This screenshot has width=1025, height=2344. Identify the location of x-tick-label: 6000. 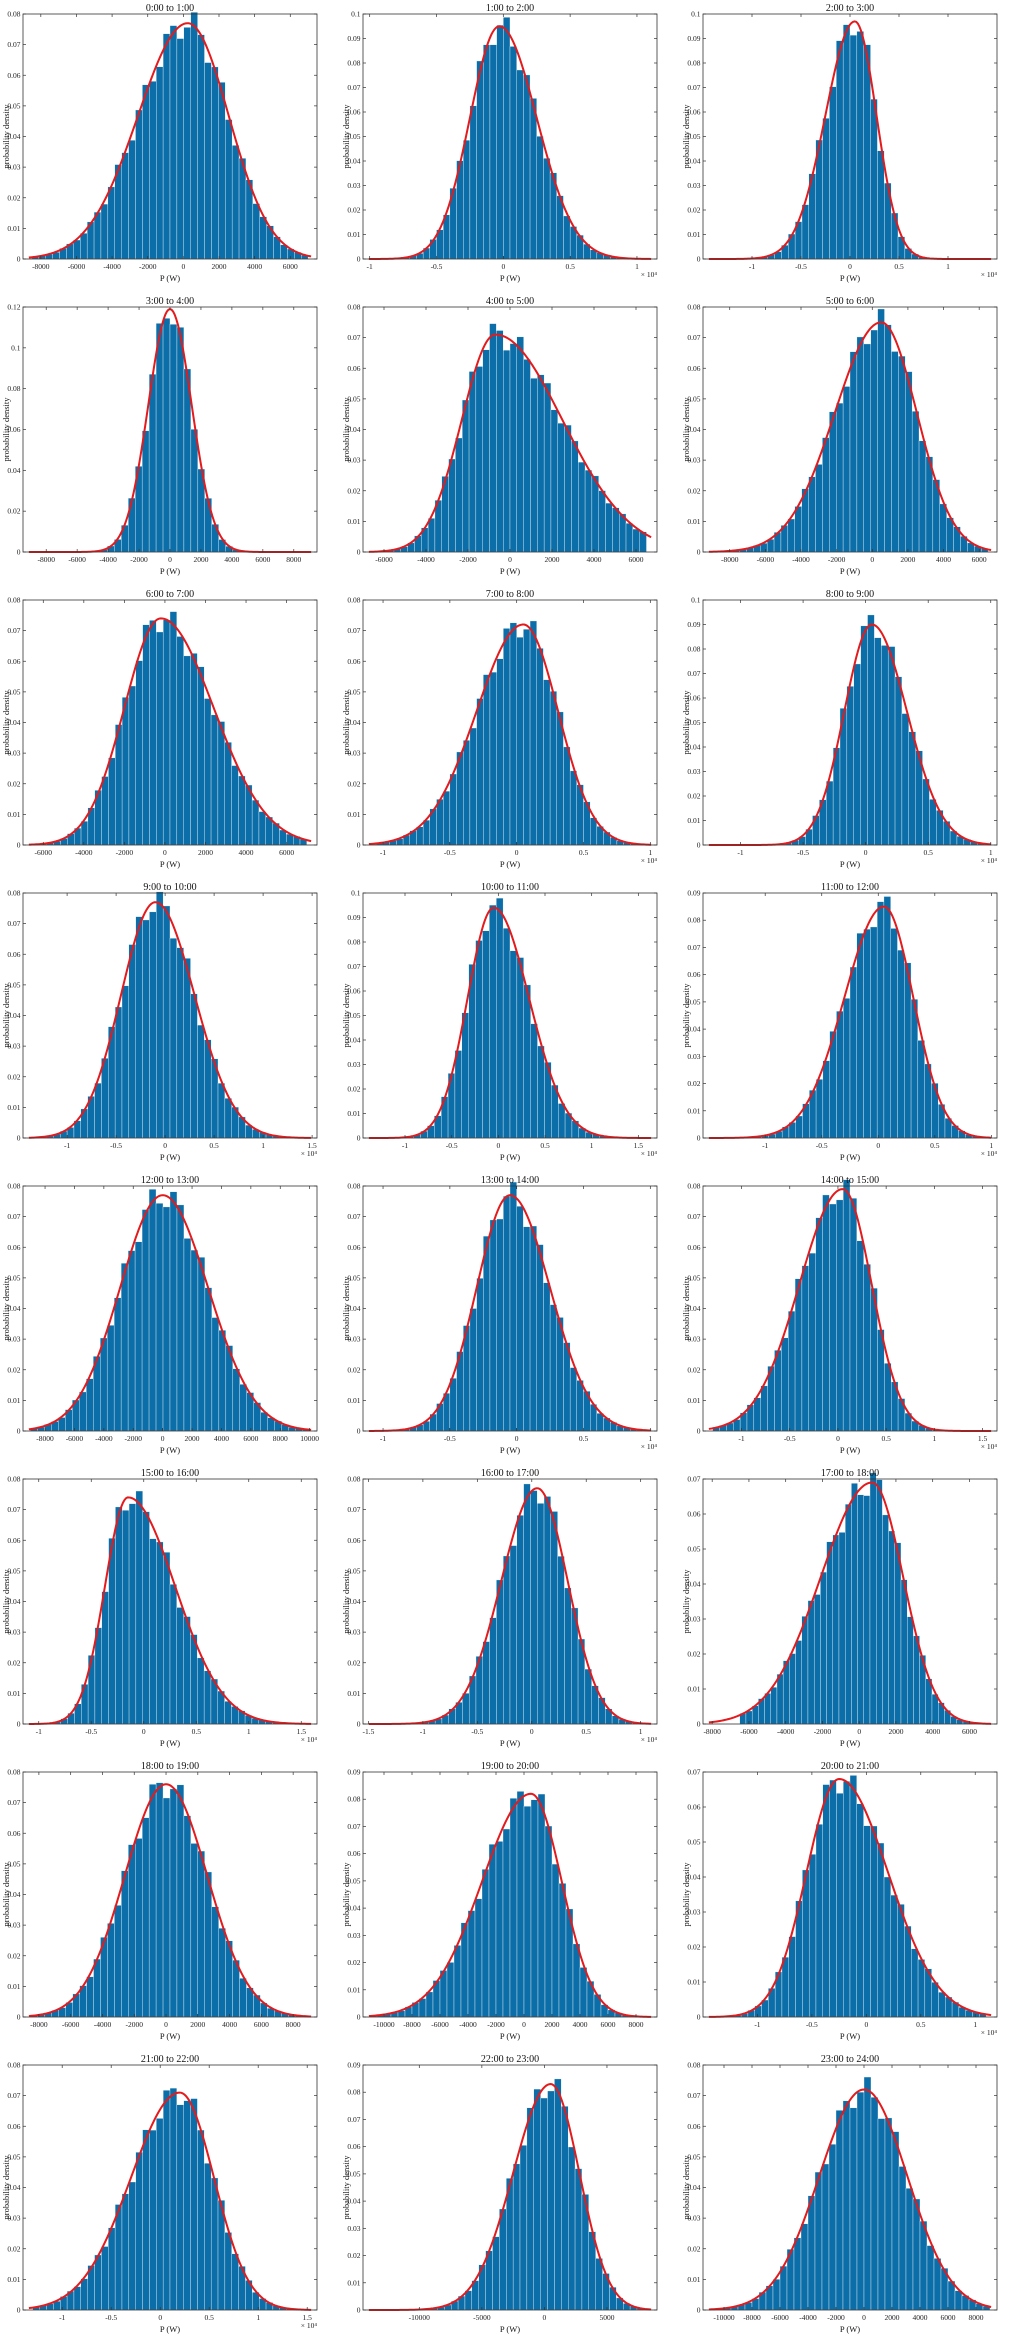
(608, 2024).